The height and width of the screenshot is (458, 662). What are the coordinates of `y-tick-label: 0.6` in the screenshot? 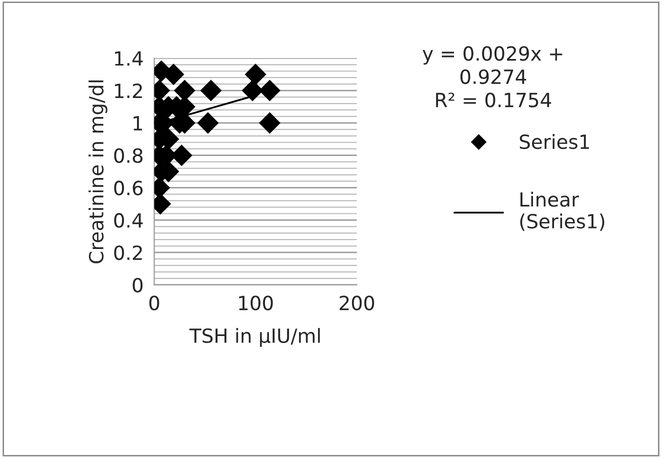 It's located at (128, 188).